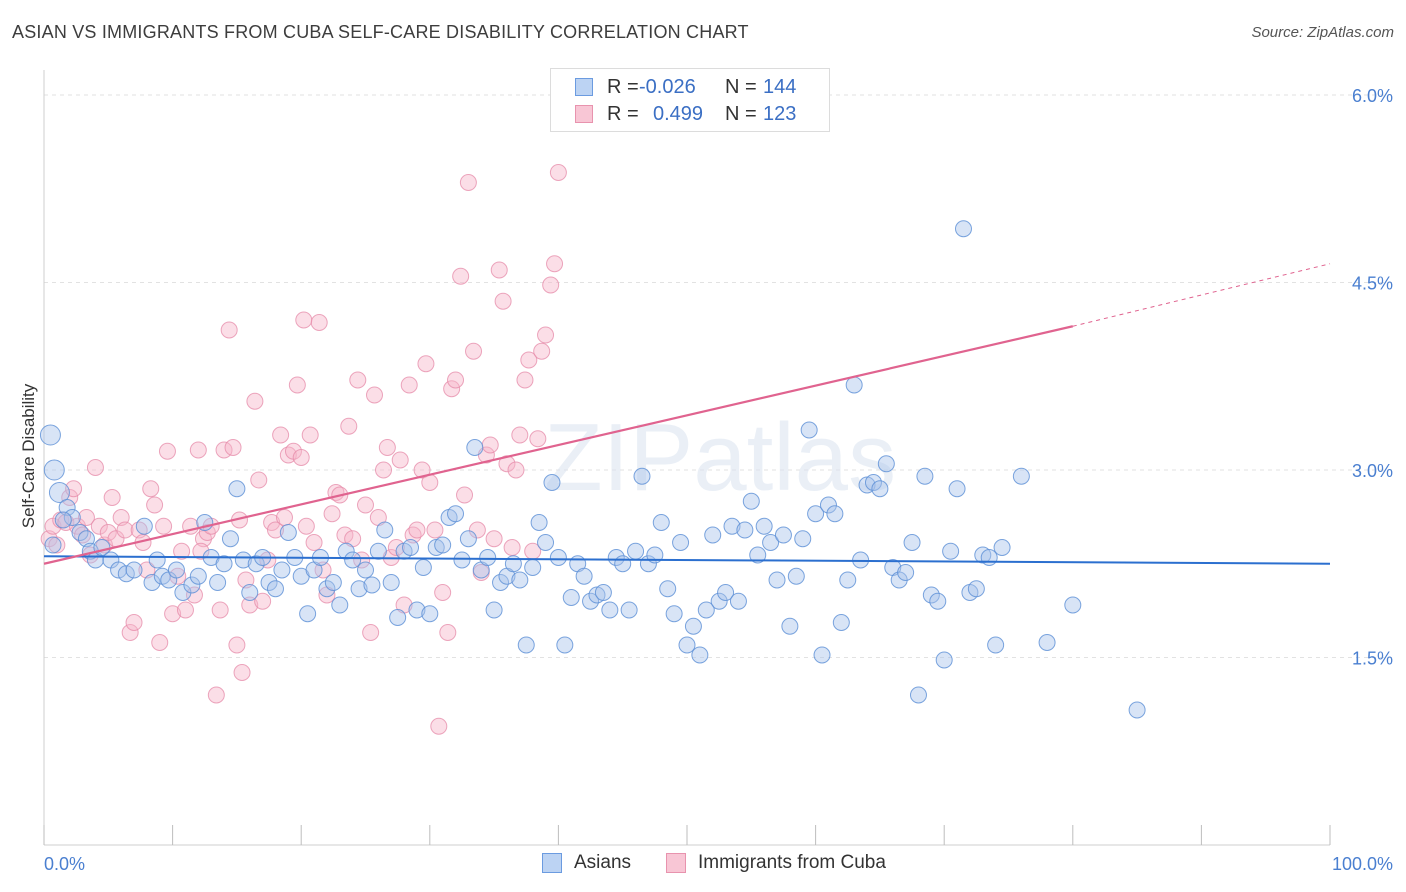 The image size is (1406, 892). What do you see at coordinates (792, 862) in the screenshot?
I see `legend-label-cuba: Immigrants from Cuba` at bounding box center [792, 862].